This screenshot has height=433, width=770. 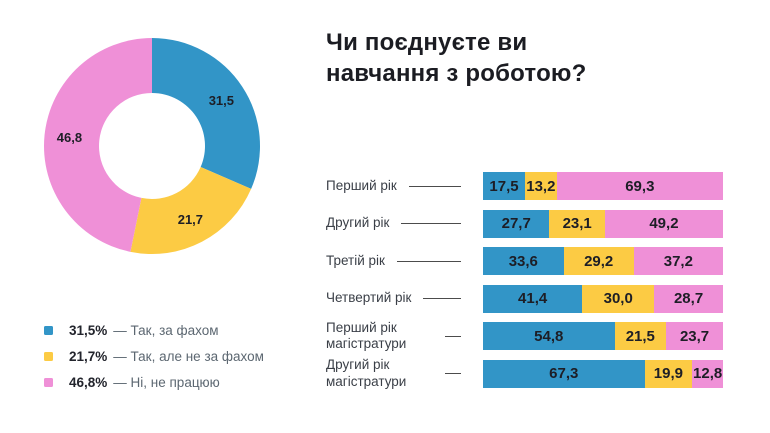 I want to click on bar-row-label: Четвертий рік, so click(x=369, y=298).